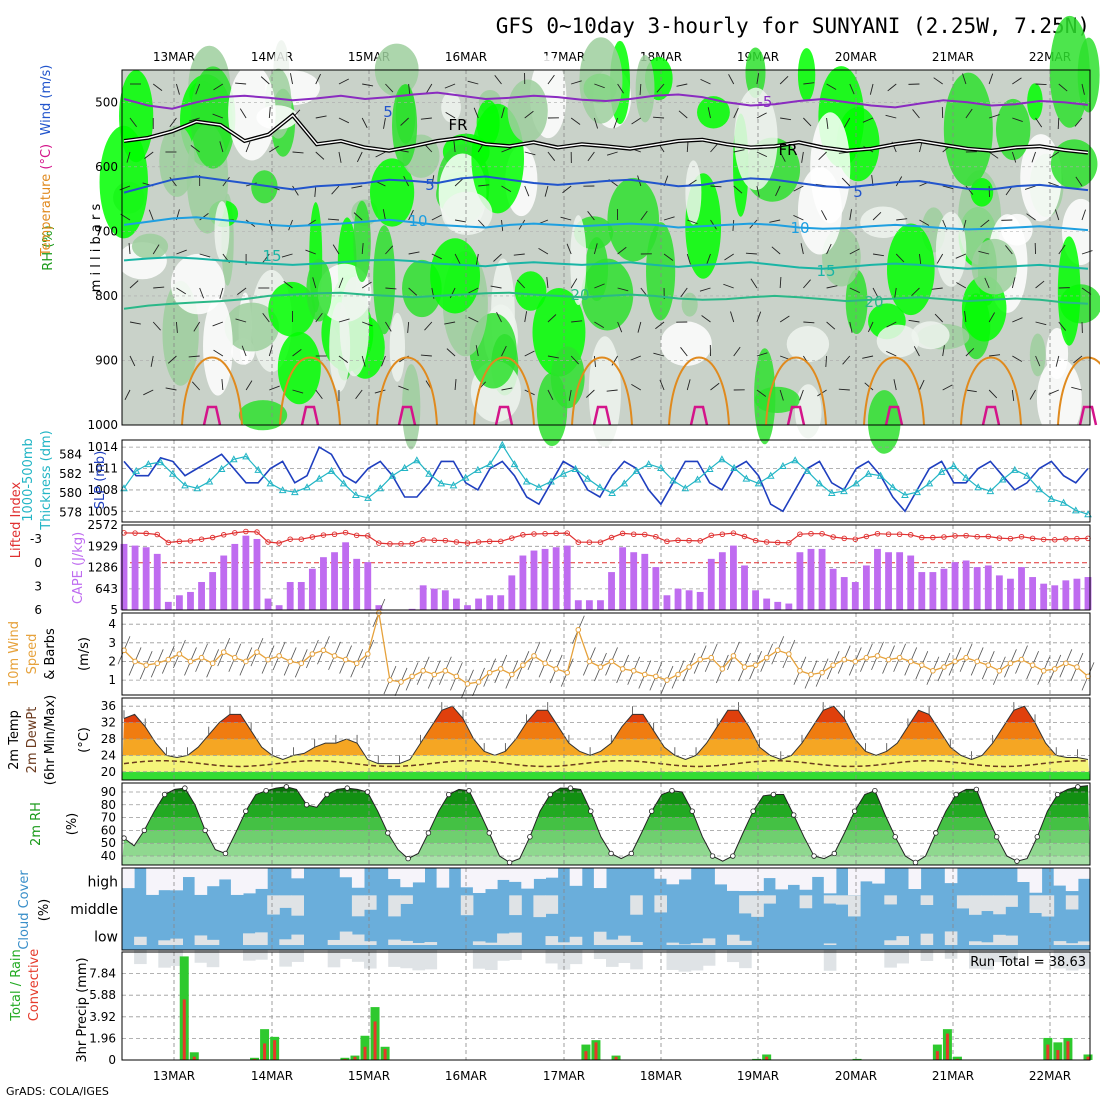  Describe the element at coordinates (606, 798) in the screenshot. I see `rh-band` at that location.